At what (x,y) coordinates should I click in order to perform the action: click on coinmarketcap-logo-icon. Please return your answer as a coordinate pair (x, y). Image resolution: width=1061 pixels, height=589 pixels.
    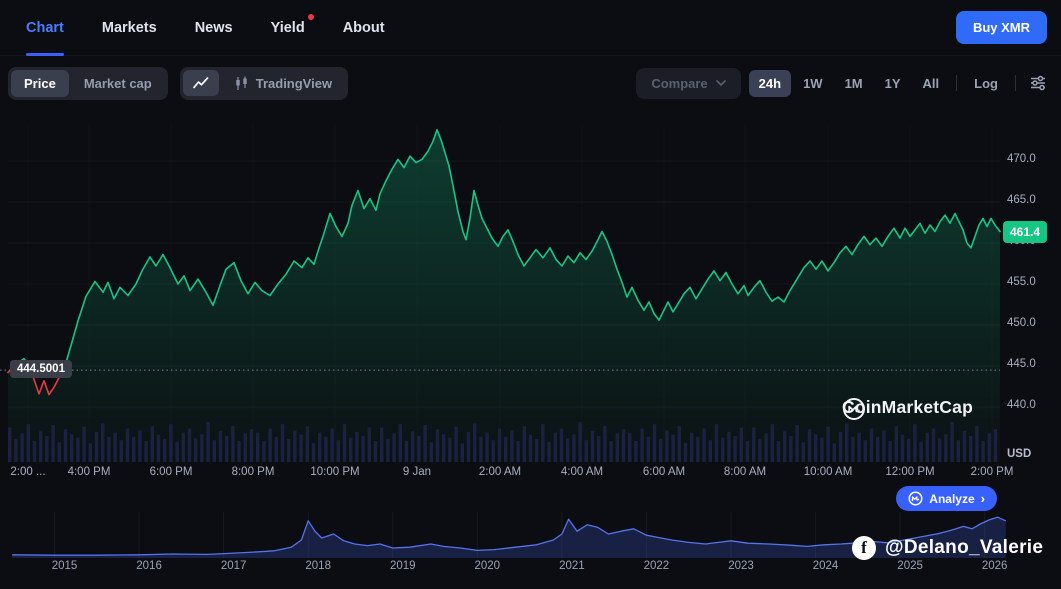
    Looking at the image, I should click on (854, 409).